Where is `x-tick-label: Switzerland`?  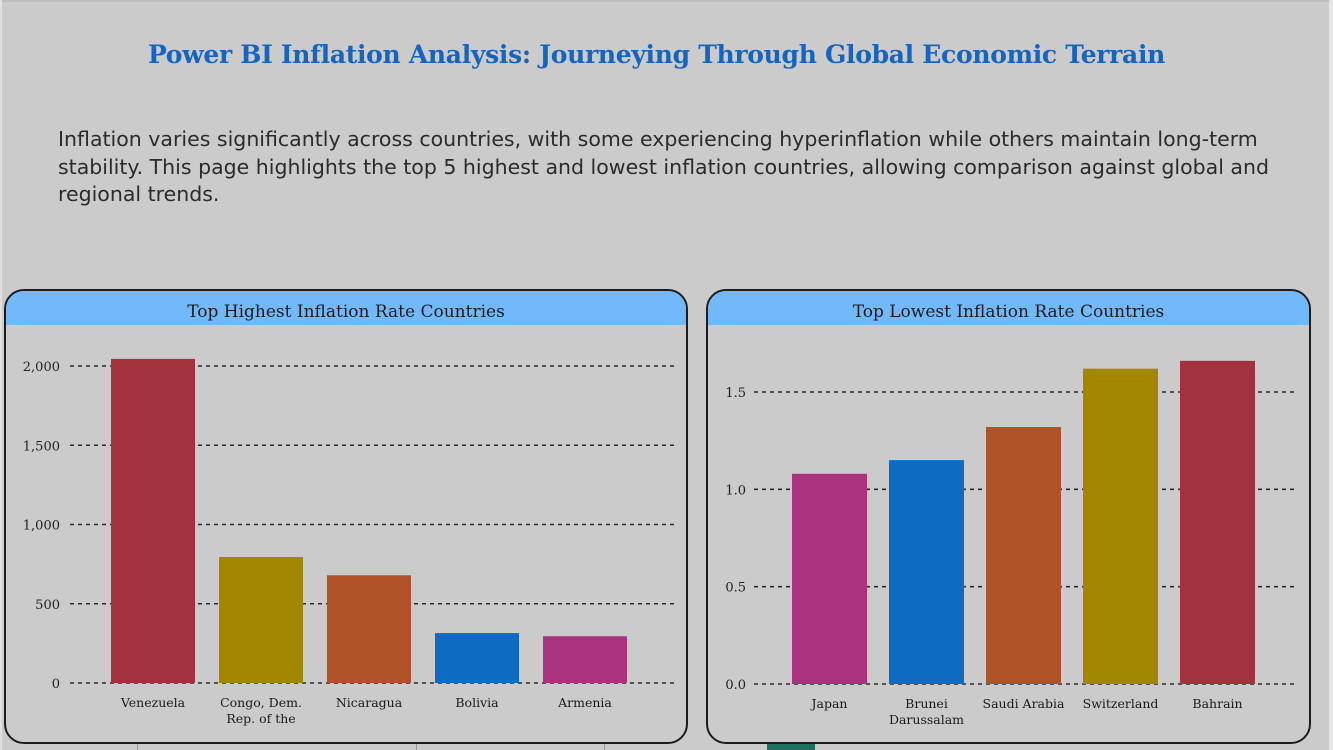 x-tick-label: Switzerland is located at coordinates (1121, 703).